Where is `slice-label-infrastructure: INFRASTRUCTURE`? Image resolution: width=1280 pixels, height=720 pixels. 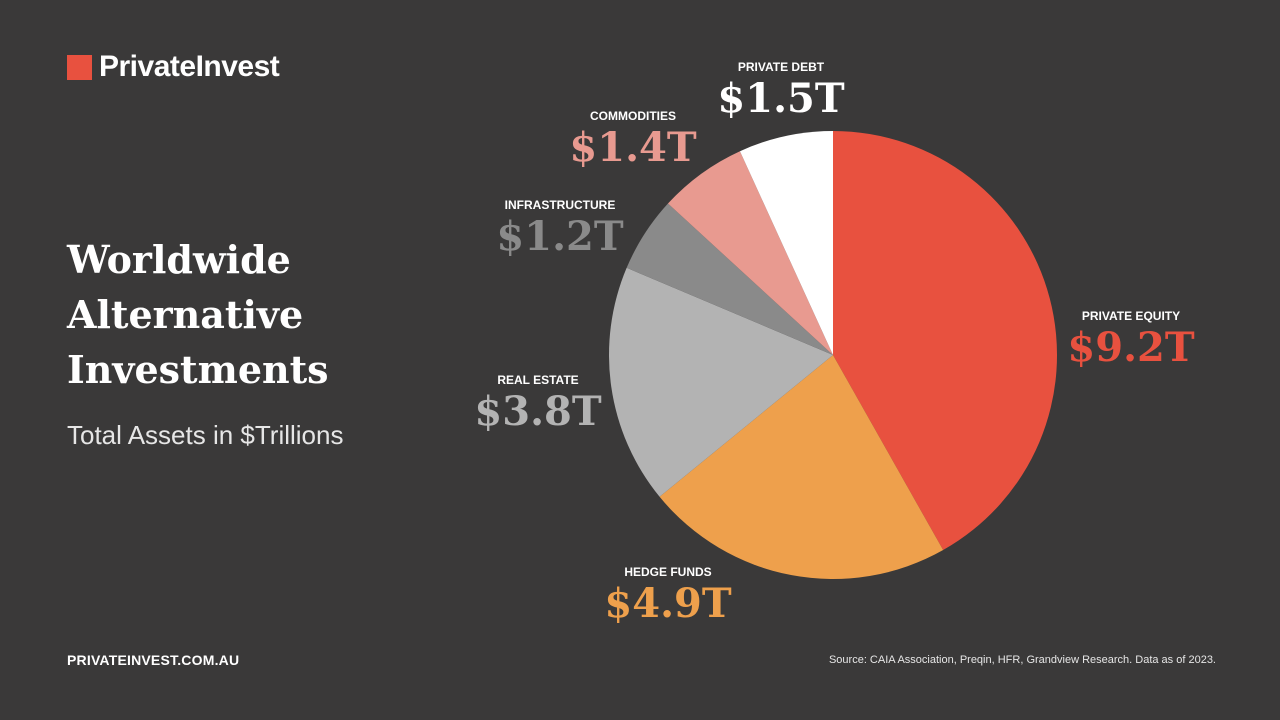
slice-label-infrastructure: INFRASTRUCTURE is located at coordinates (560, 205).